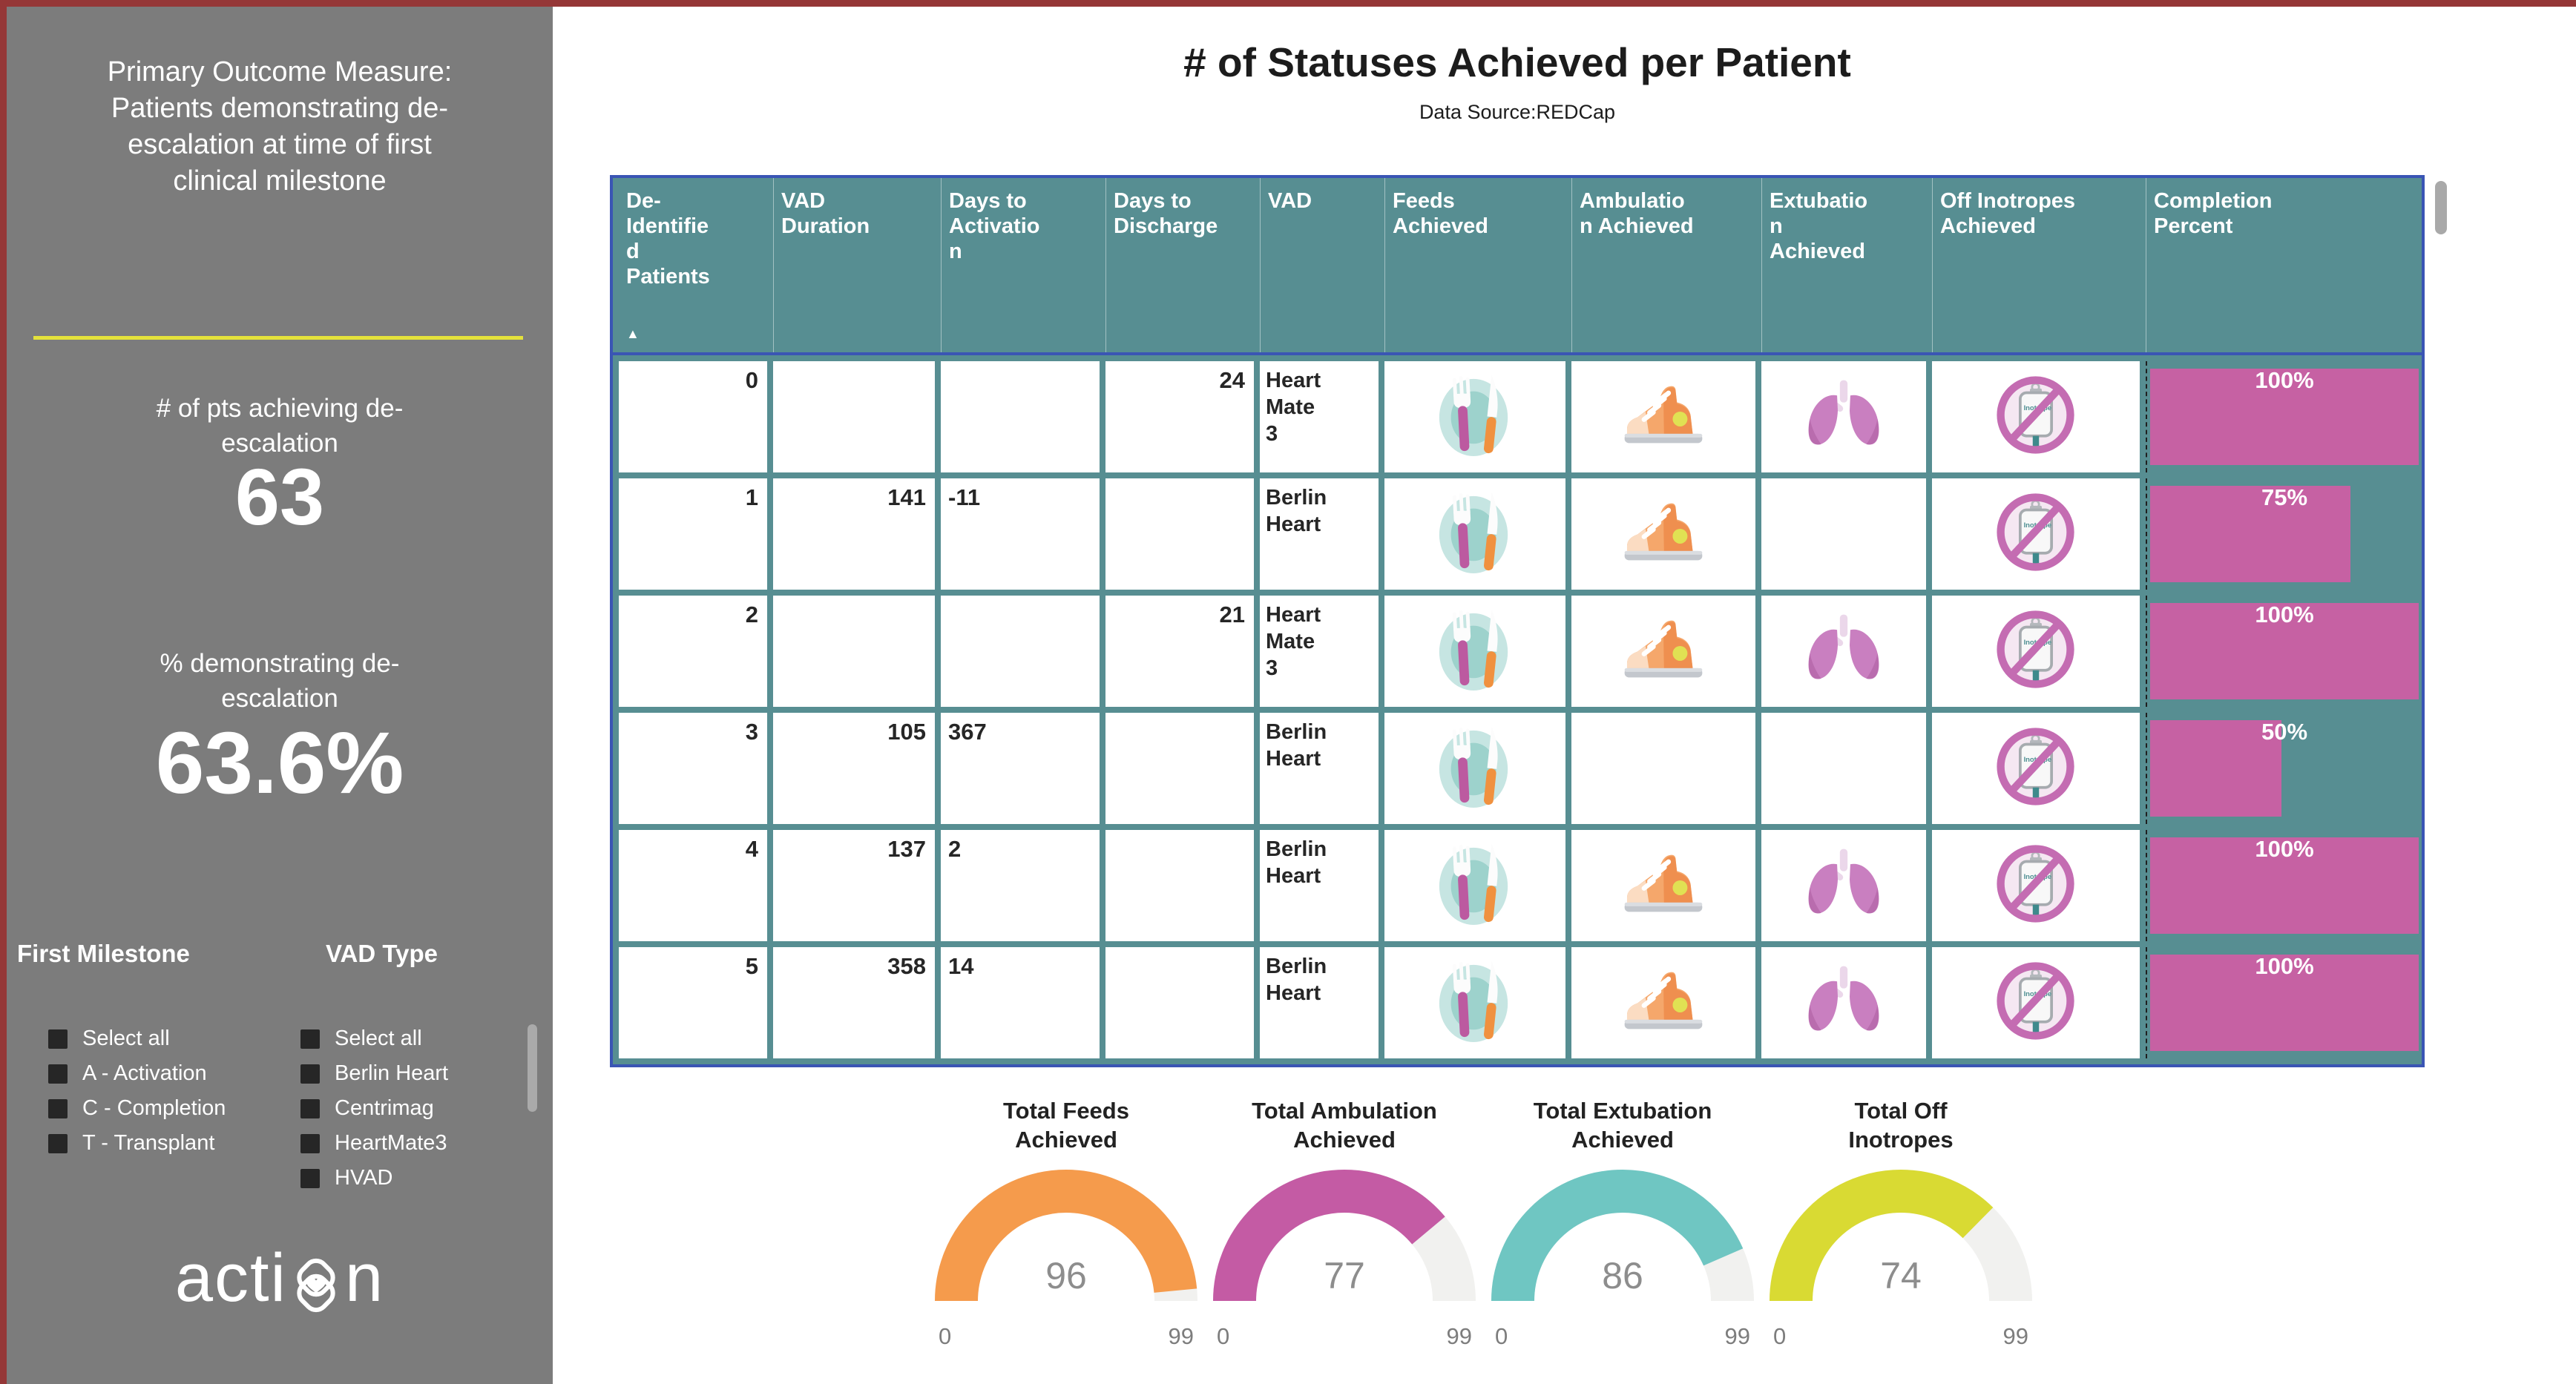  I want to click on filter-option-c-completion: C - Completion, so click(137, 1108).